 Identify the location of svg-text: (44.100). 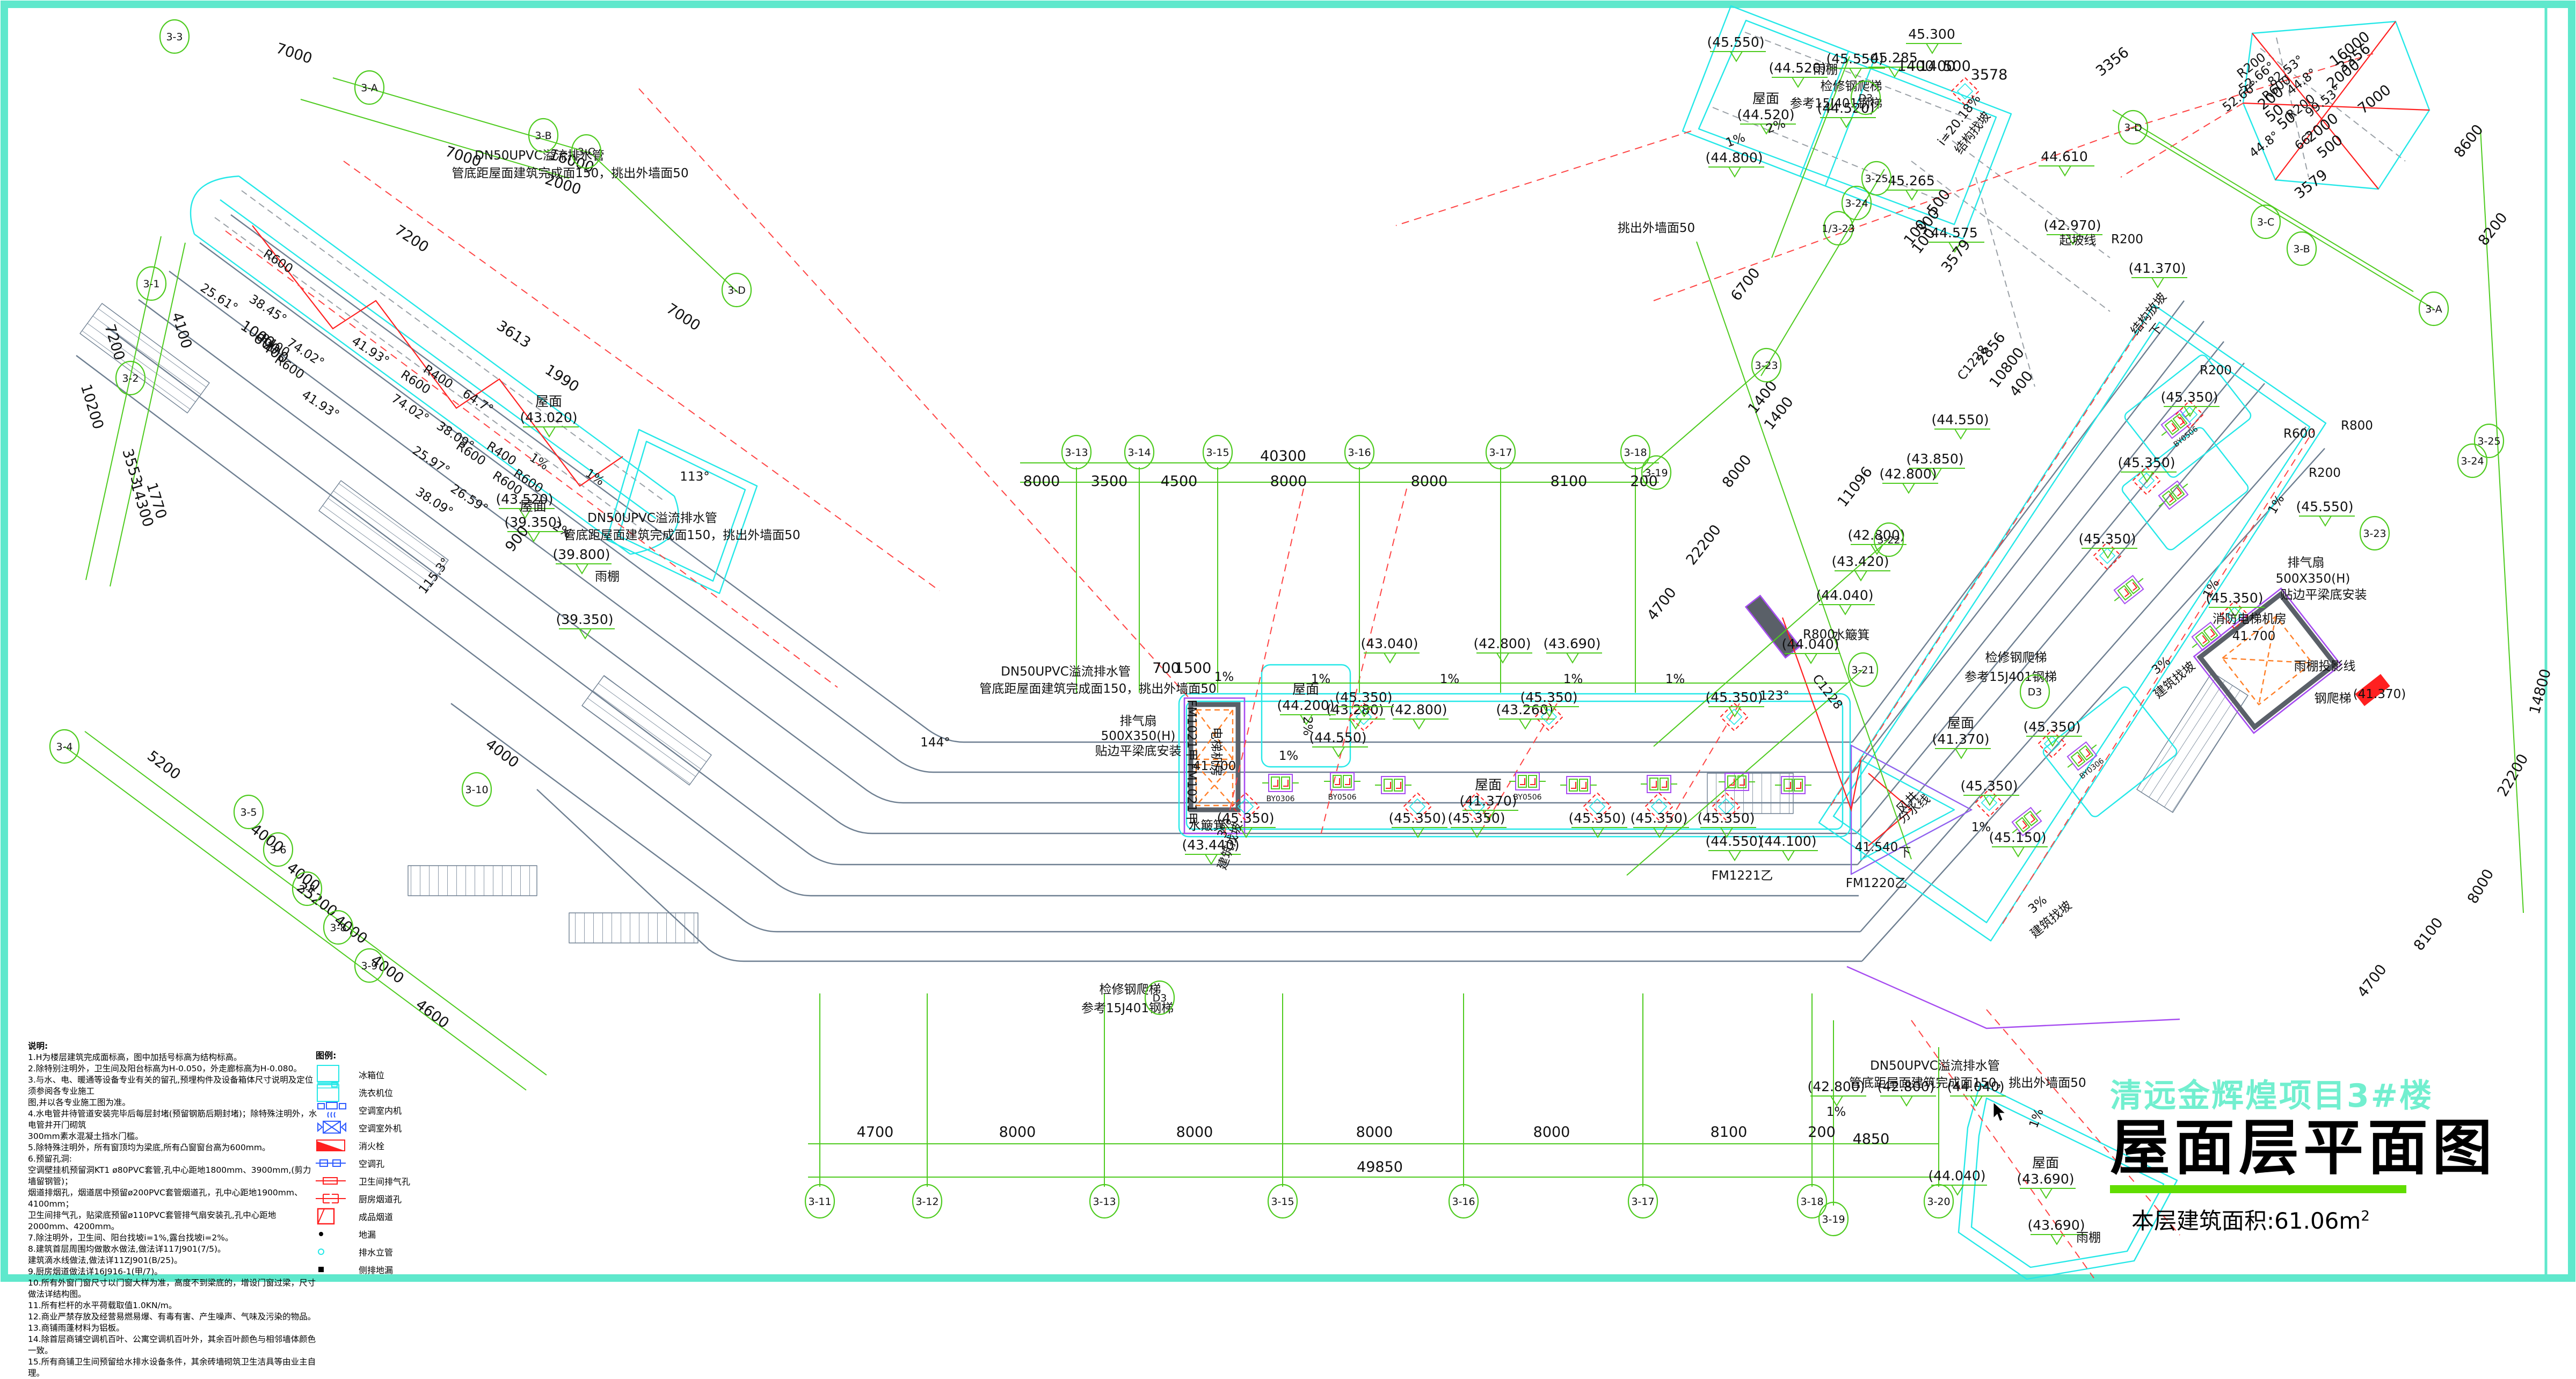
(1788, 841).